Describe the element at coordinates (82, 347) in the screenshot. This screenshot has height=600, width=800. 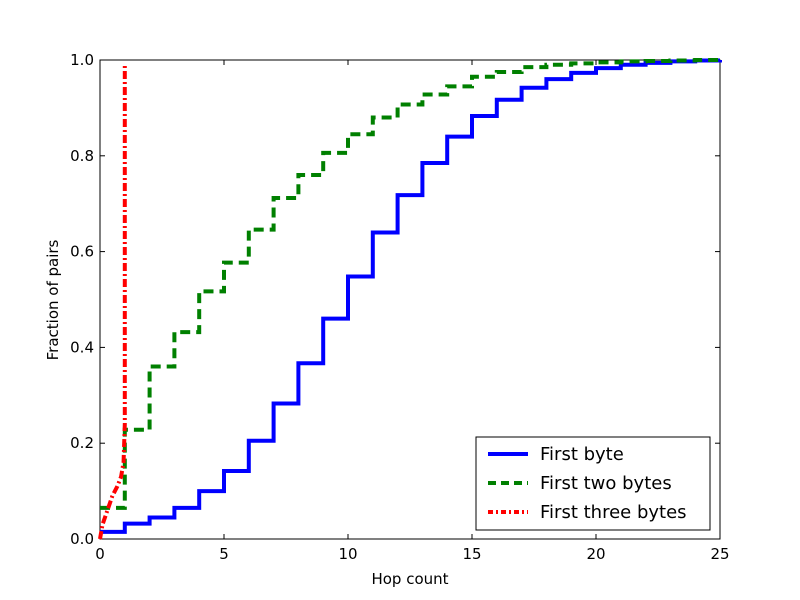
I see `y-tick-label: 0.4` at that location.